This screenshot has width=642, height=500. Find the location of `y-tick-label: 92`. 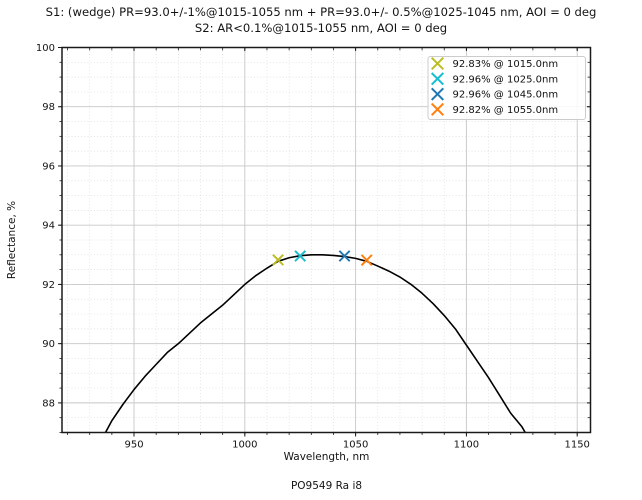

y-tick-label: 92 is located at coordinates (48, 285).